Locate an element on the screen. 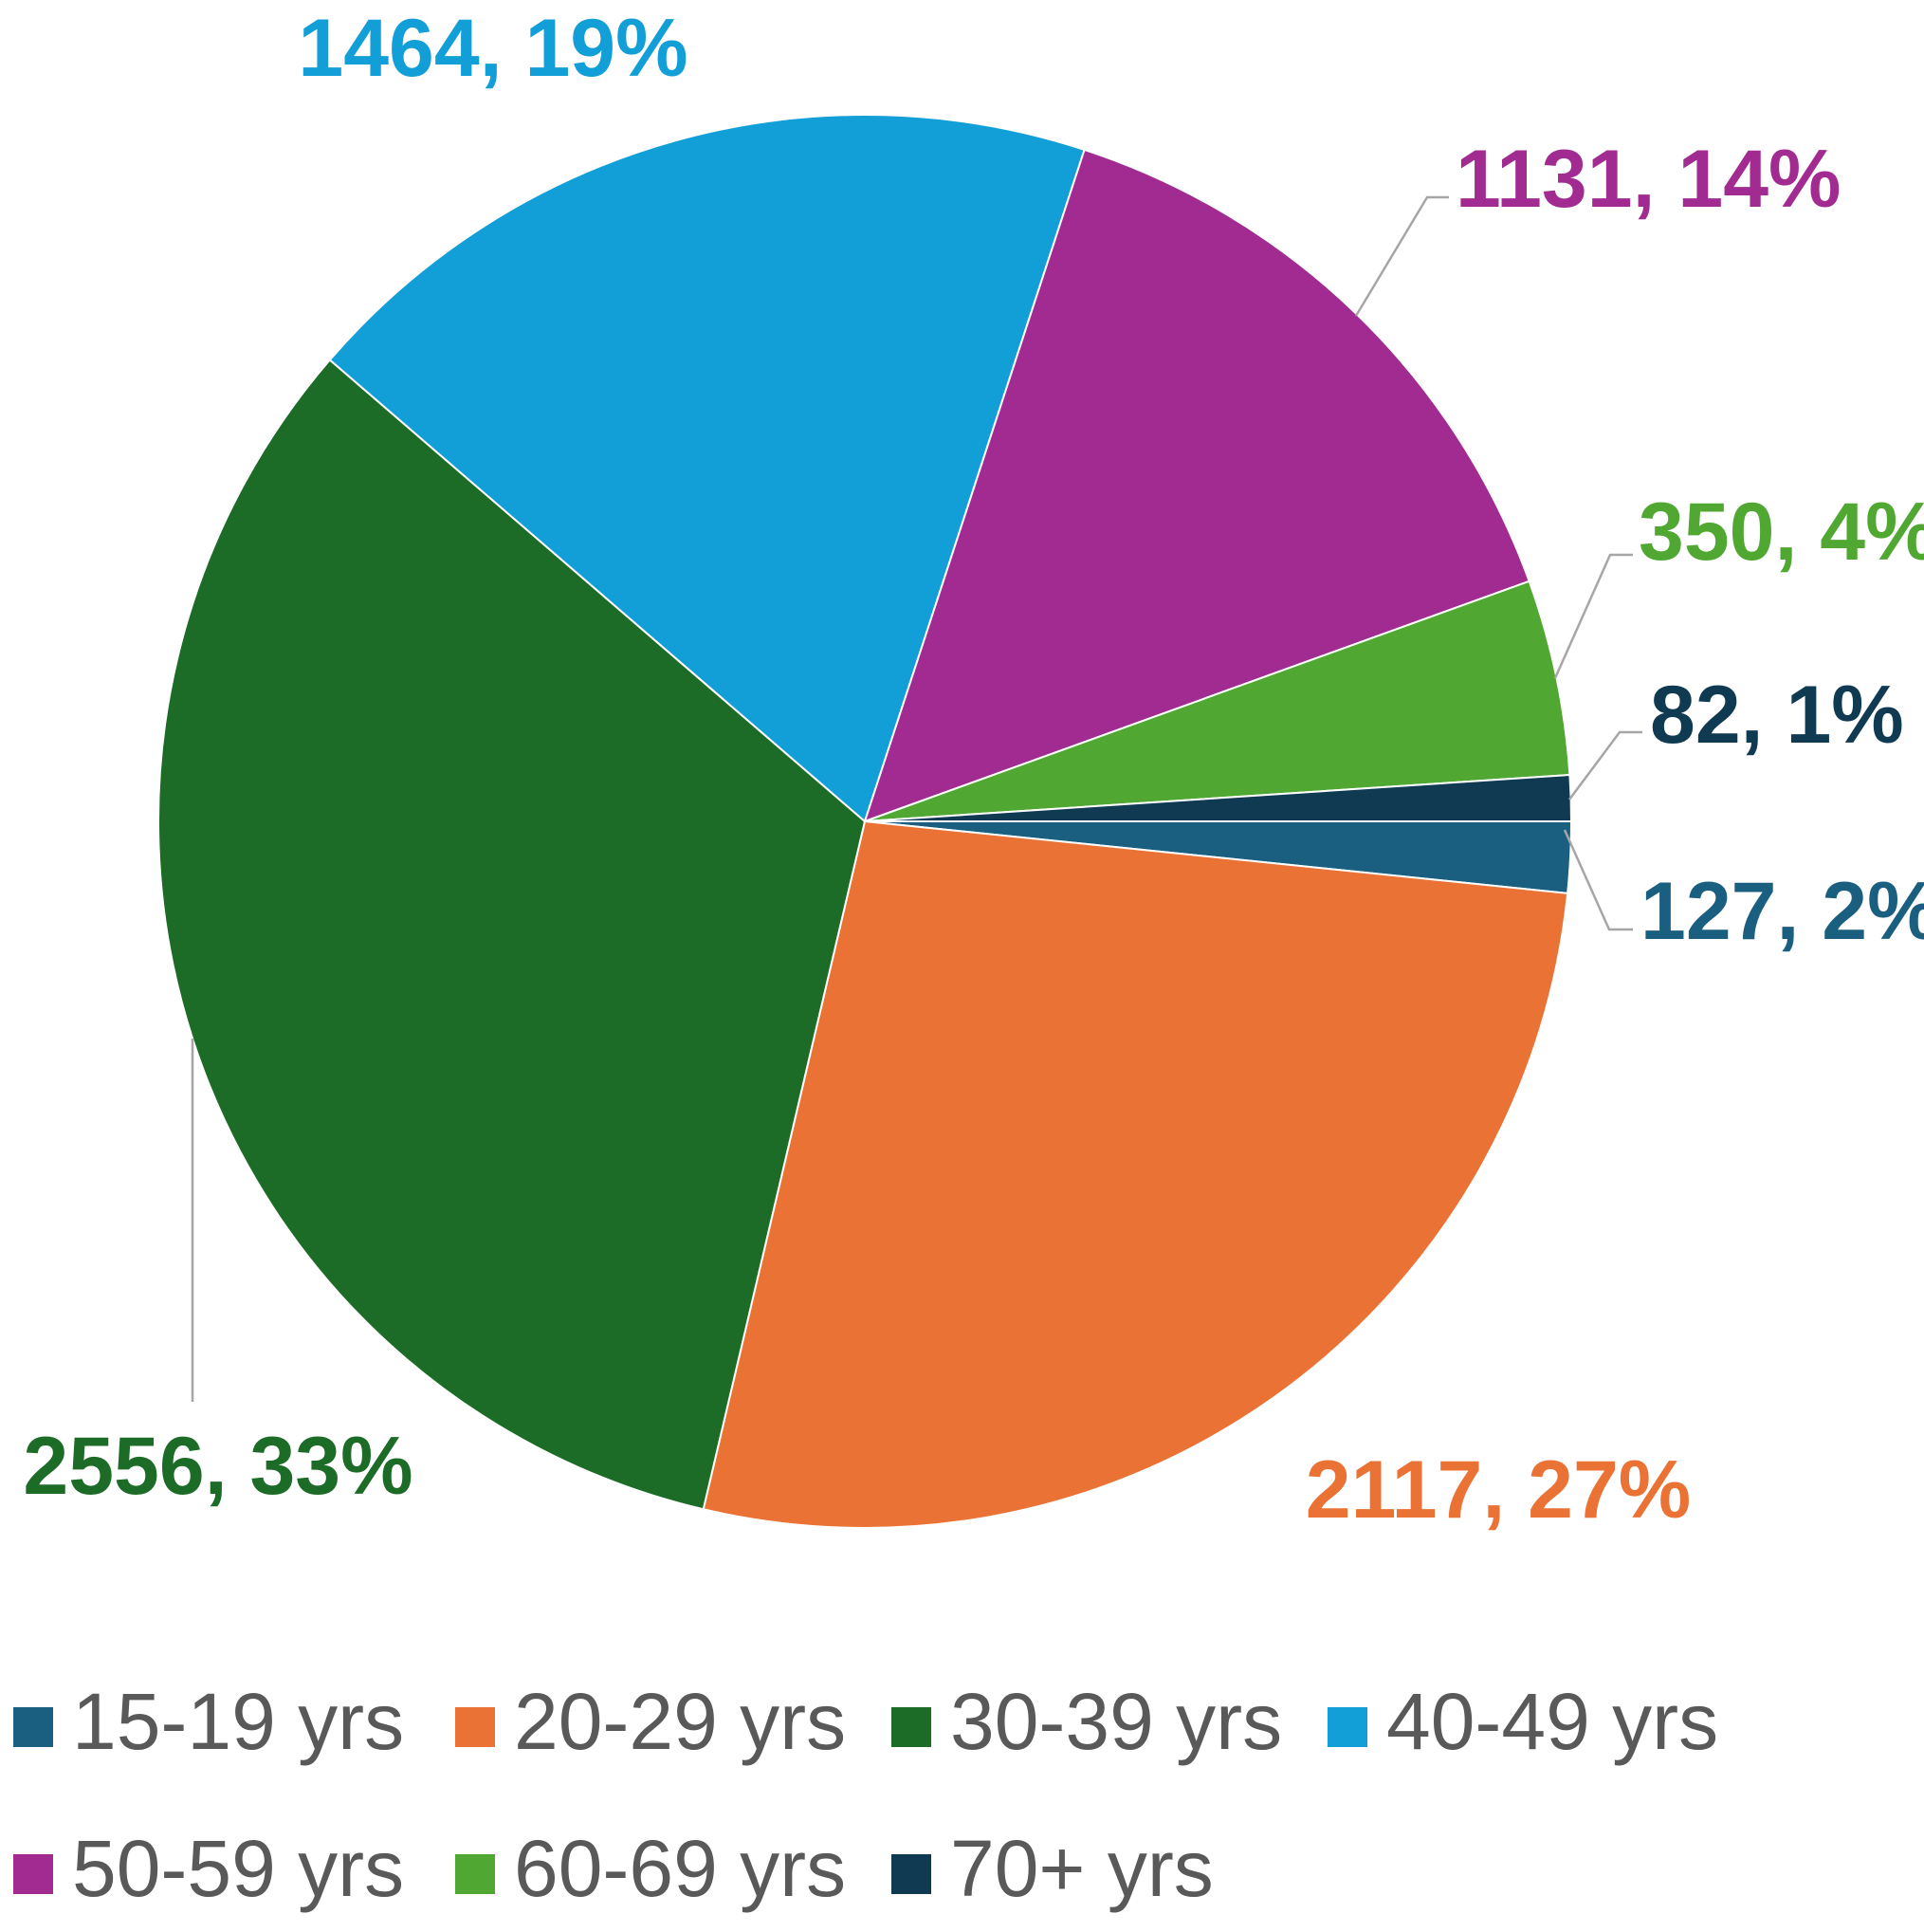  legend-label-60-69-yrs: 60-69 yrs is located at coordinates (680, 1868).